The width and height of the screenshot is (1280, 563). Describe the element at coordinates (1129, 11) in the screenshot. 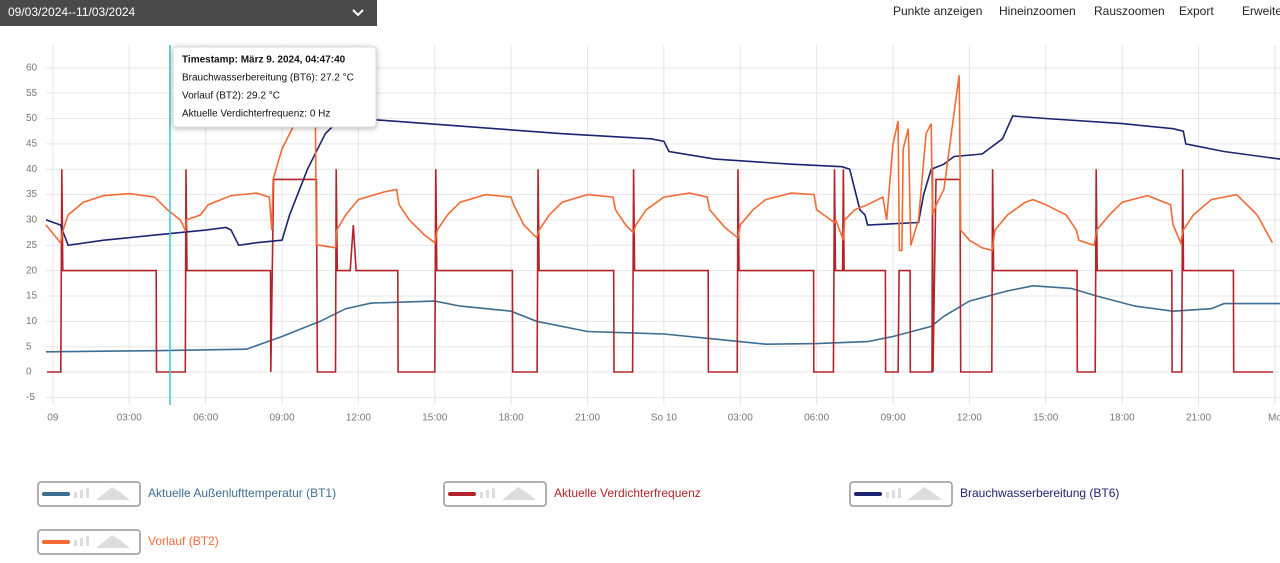

I see `toolbar-button: Rauszoomen` at that location.